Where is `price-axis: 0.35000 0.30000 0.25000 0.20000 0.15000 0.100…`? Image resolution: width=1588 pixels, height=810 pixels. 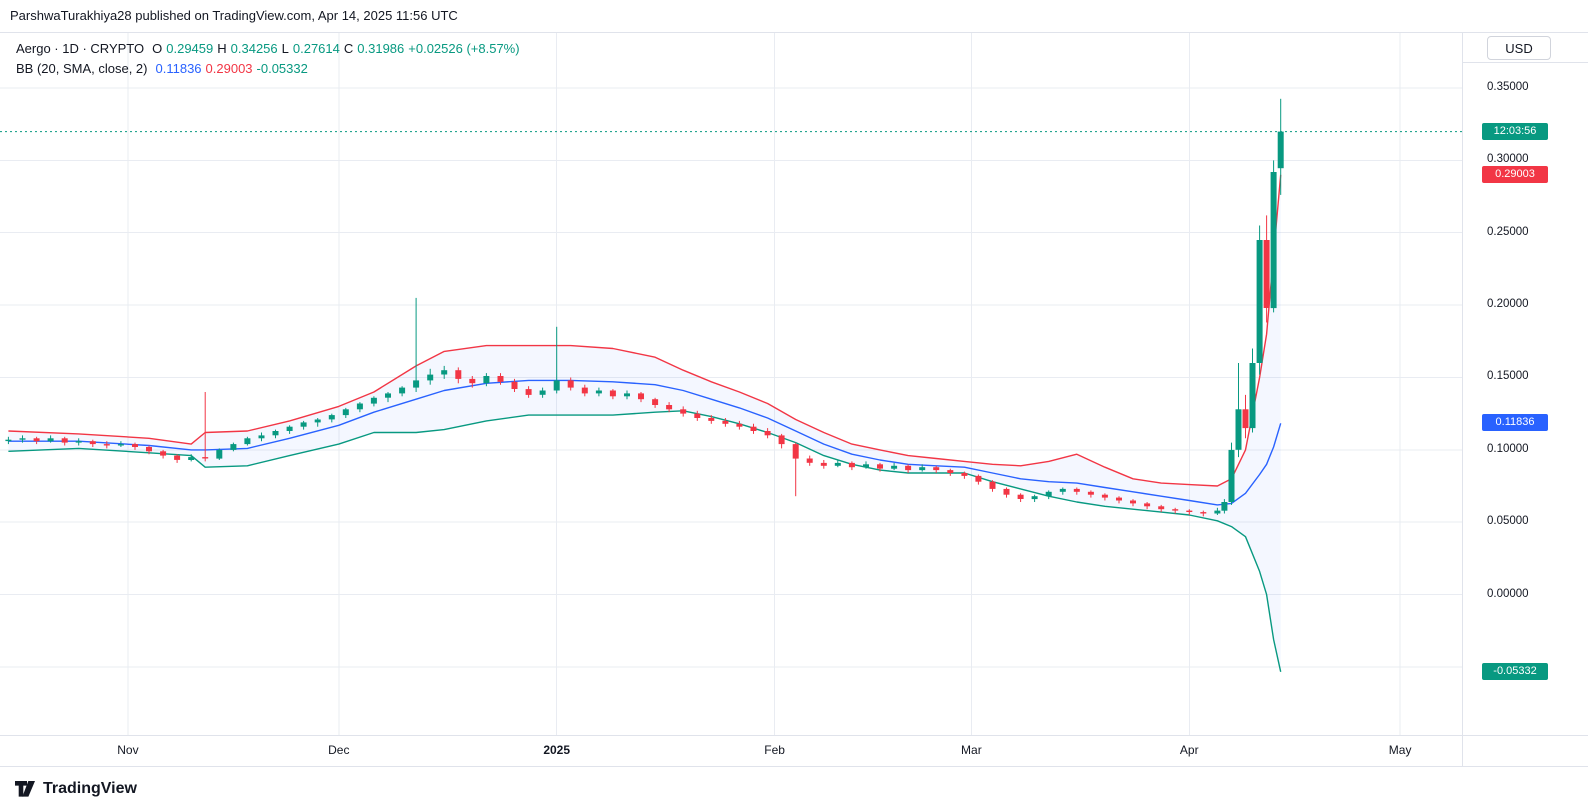
price-axis: 0.35000 0.30000 0.25000 0.20000 0.15000 0.100… is located at coordinates (1525, 384).